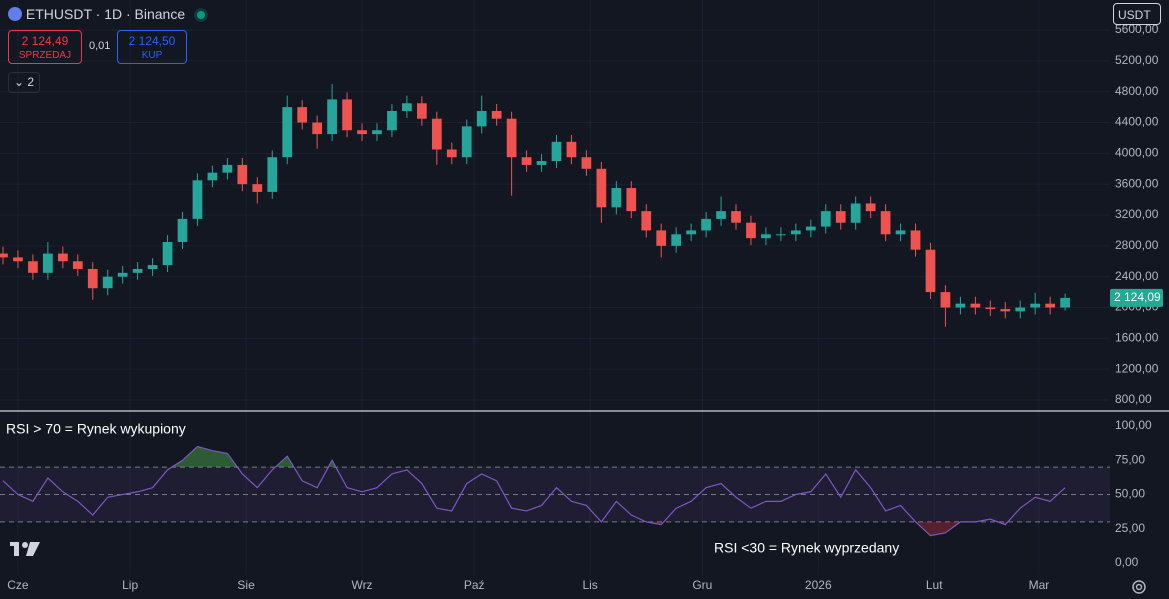 This screenshot has width=1169, height=599. What do you see at coordinates (1137, 60) in the screenshot?
I see `y-tick-label: 5200,00` at bounding box center [1137, 60].